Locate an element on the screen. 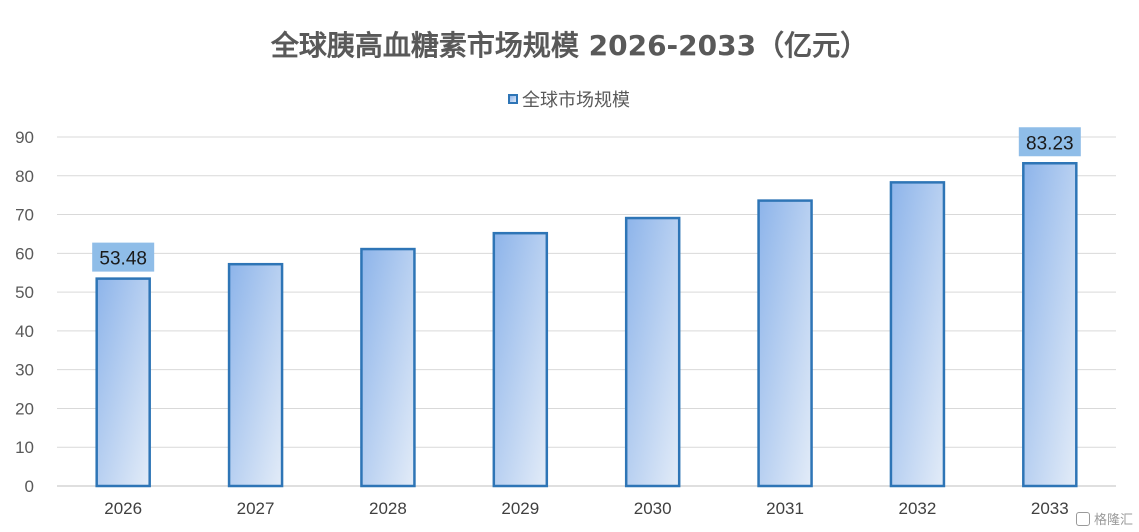 The image size is (1139, 532). legend: 全球市场规模 is located at coordinates (569, 99).